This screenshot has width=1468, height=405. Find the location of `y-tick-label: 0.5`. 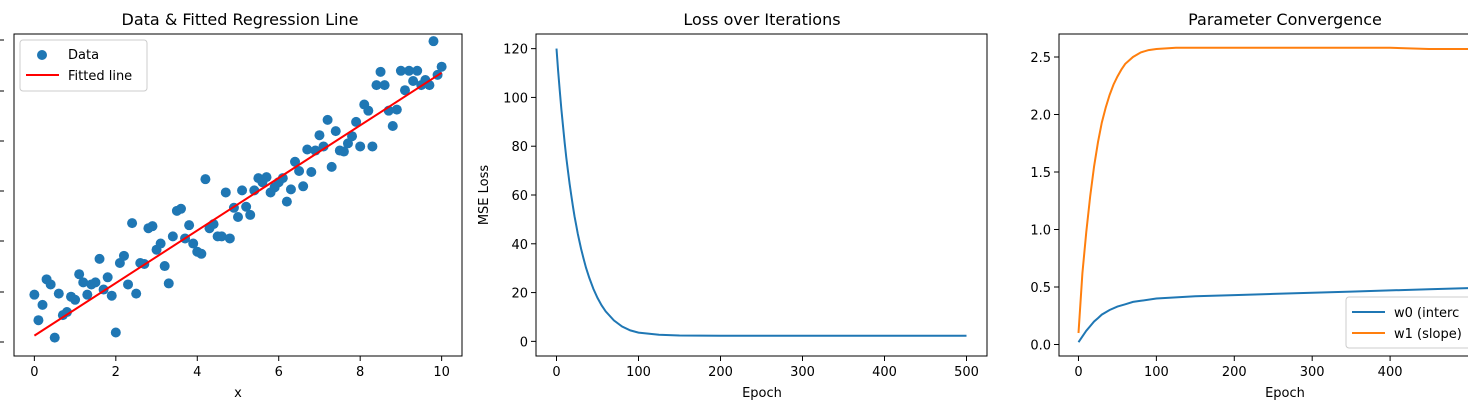

y-tick-label: 0.5 is located at coordinates (1040, 288).